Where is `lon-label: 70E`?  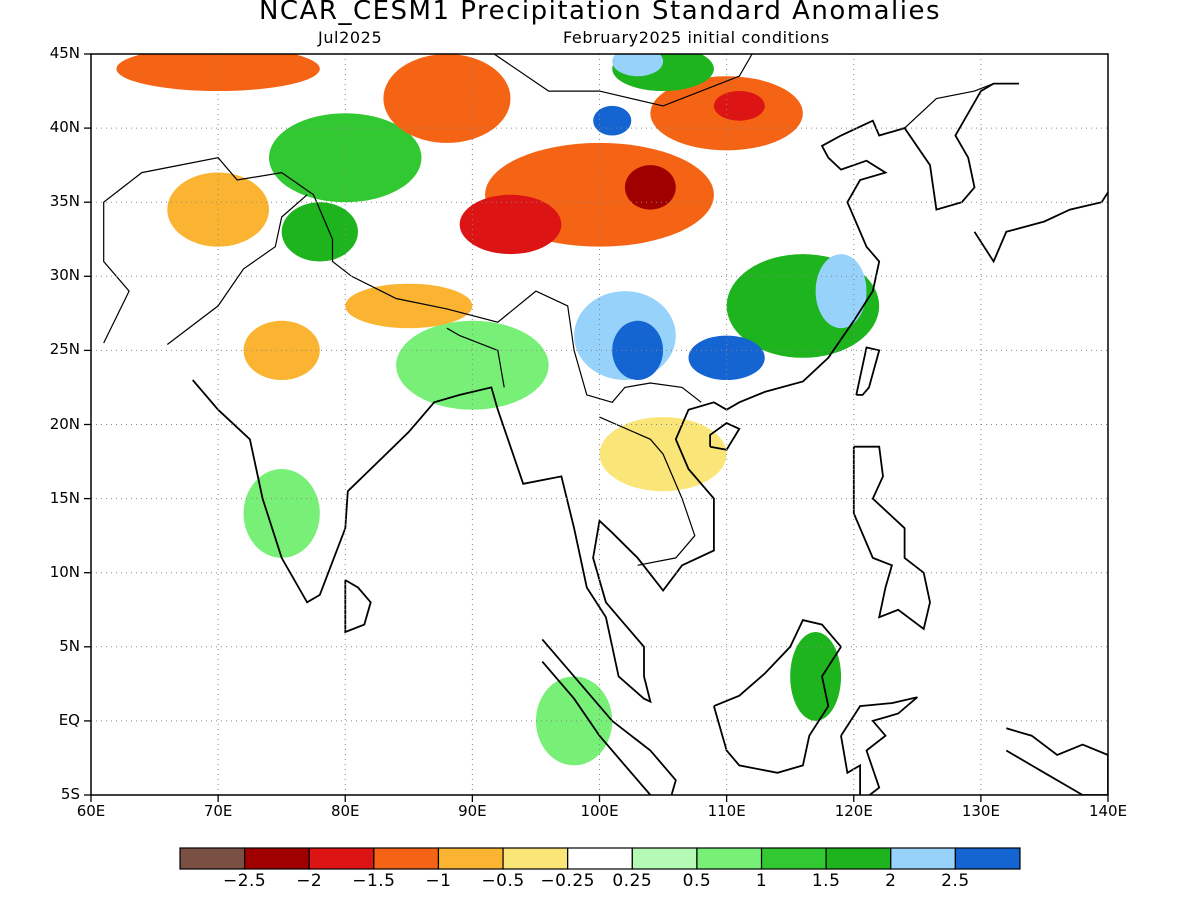 lon-label: 70E is located at coordinates (218, 811).